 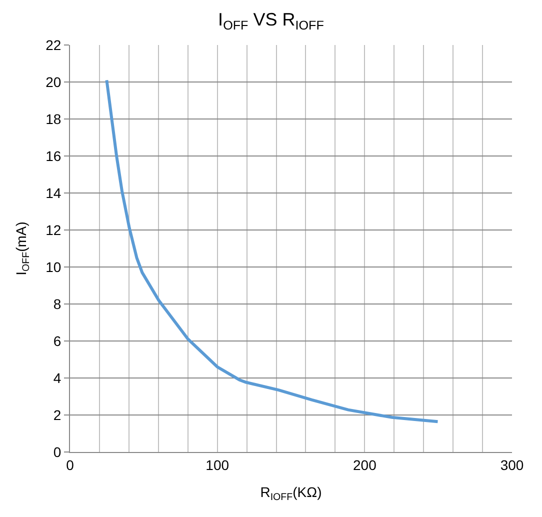 What do you see at coordinates (57, 340) in the screenshot?
I see `y-tick-label: 6` at bounding box center [57, 340].